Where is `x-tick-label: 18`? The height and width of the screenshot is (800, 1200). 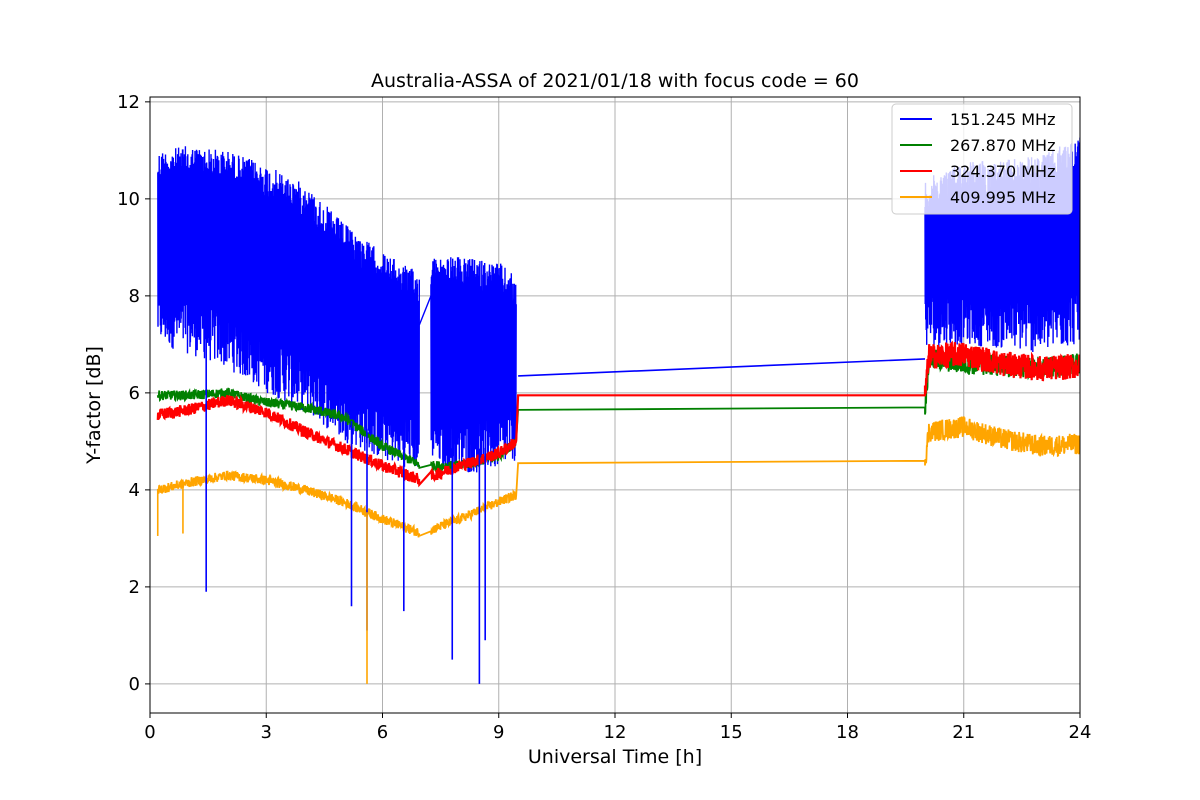 x-tick-label: 18 is located at coordinates (847, 732).